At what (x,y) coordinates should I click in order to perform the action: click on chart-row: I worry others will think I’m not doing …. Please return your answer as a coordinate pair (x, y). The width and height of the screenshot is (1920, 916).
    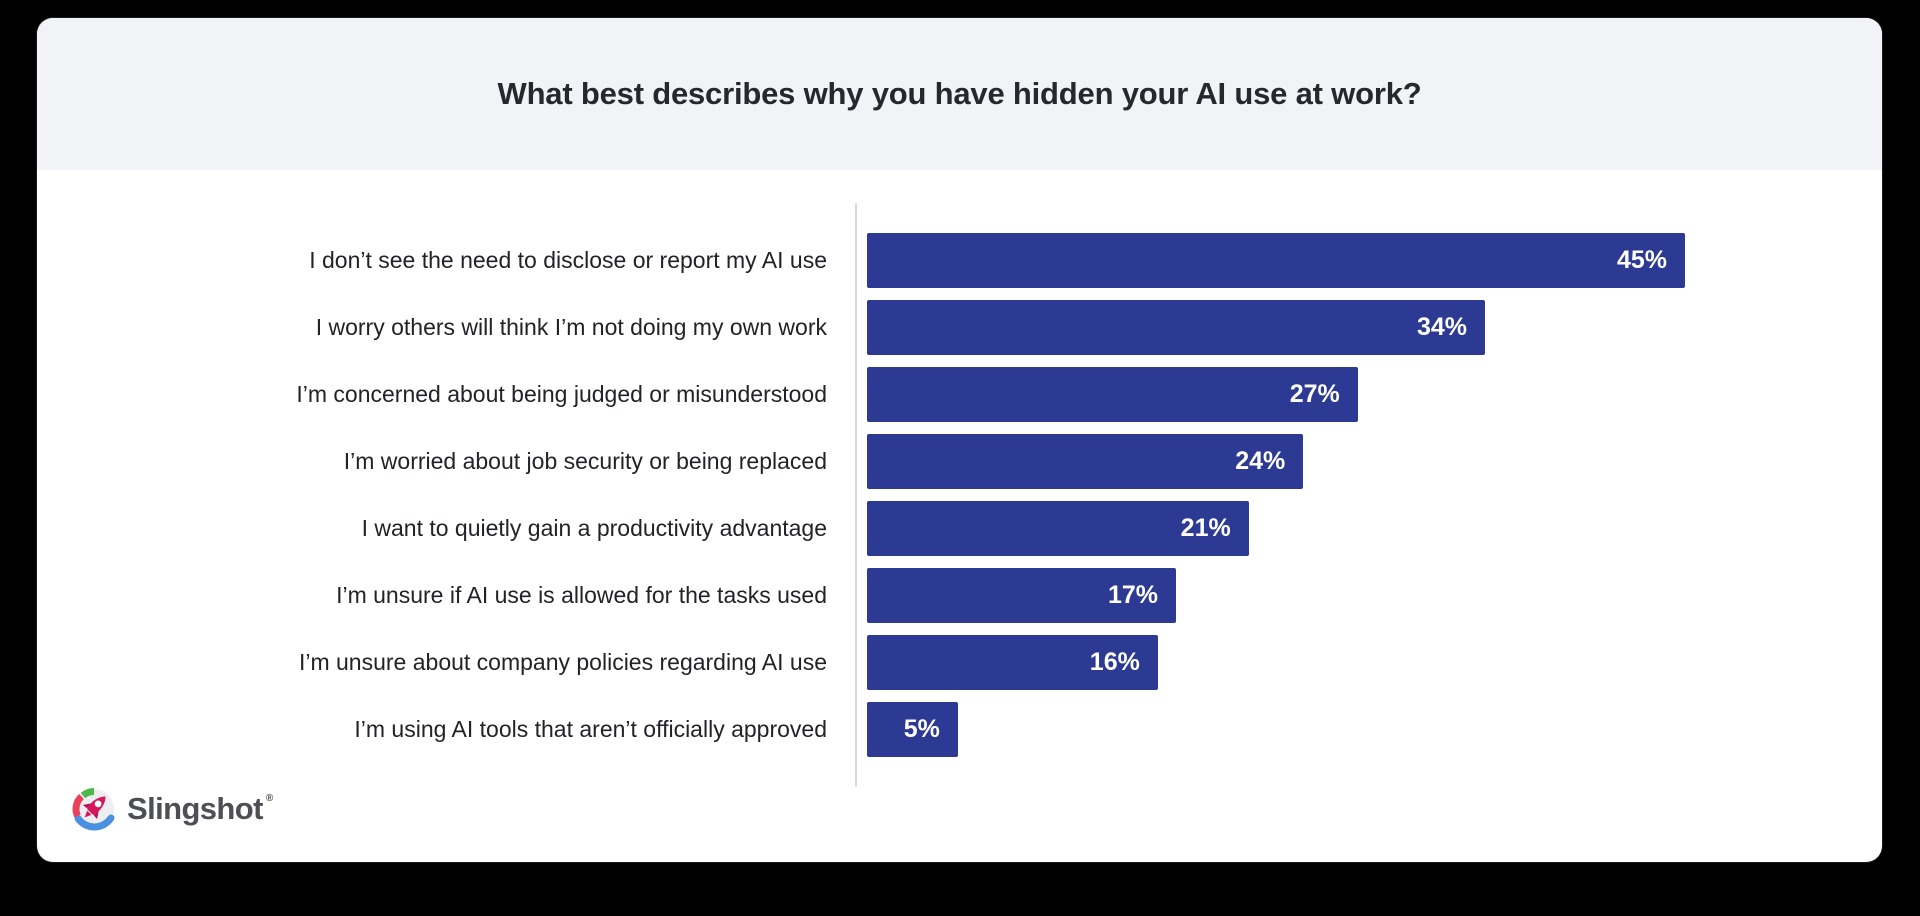
    Looking at the image, I should click on (959, 327).